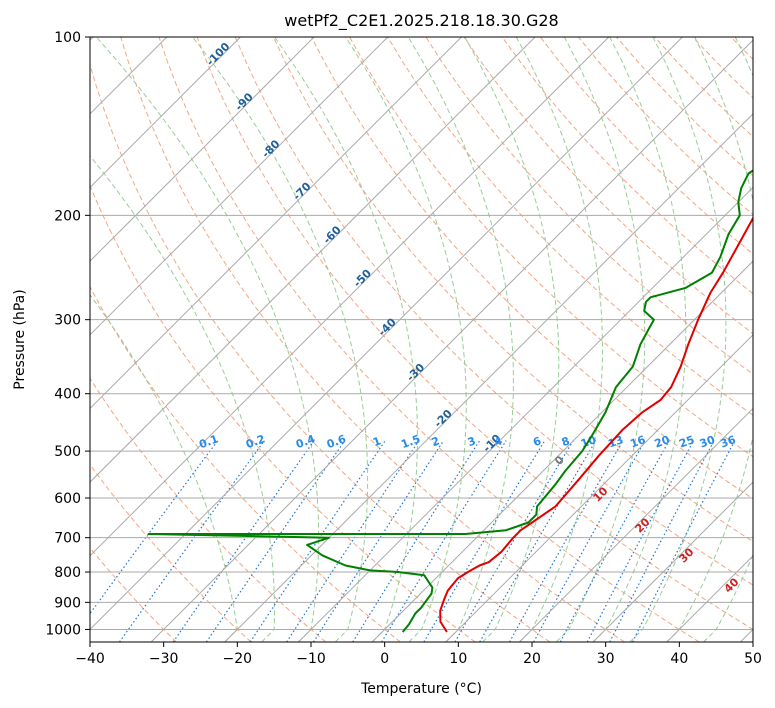 Image resolution: width=775 pixels, height=708 pixels. Describe the element at coordinates (637, 442) in the screenshot. I see `mixing-ratio-label: 16` at that location.